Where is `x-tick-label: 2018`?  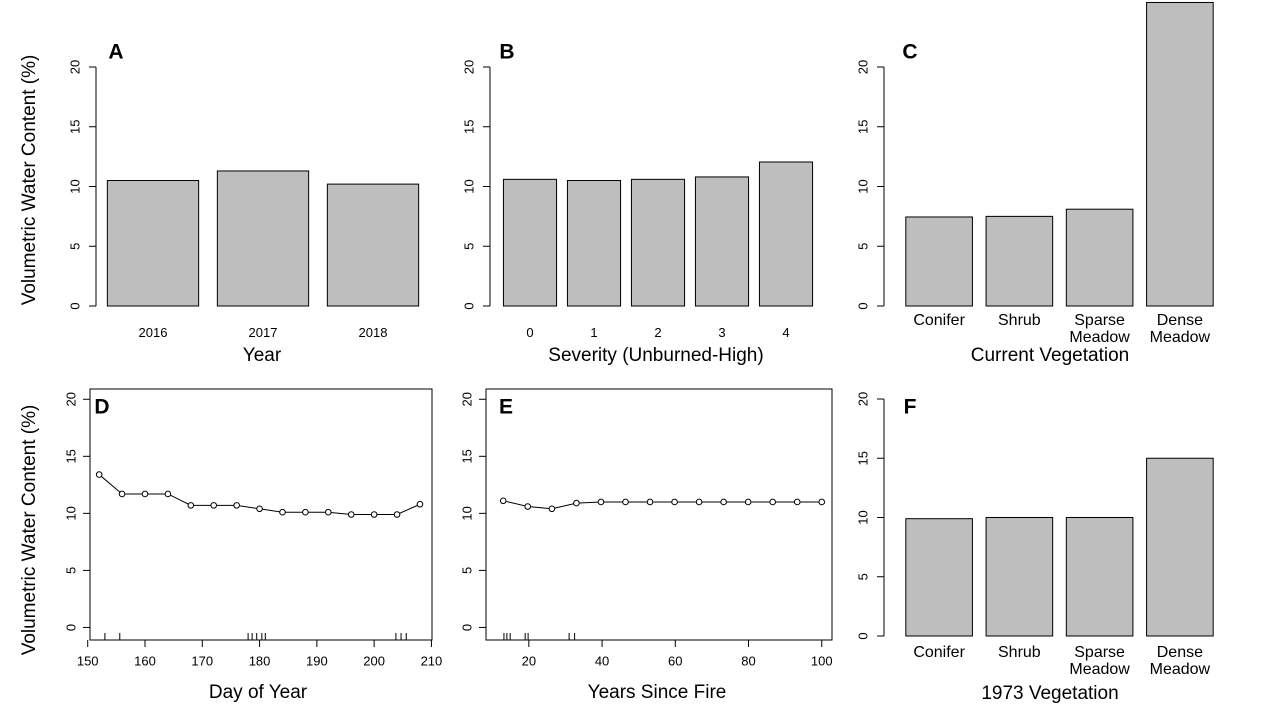 x-tick-label: 2018 is located at coordinates (373, 332).